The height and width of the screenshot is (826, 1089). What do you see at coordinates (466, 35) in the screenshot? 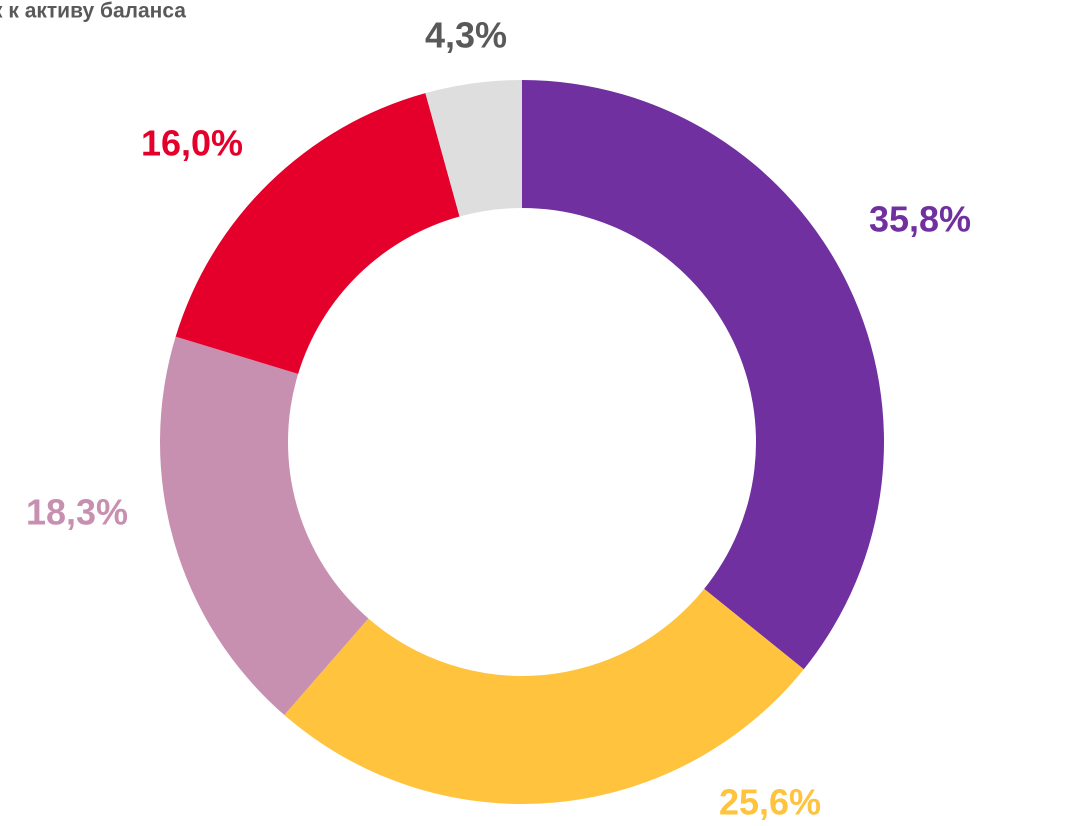
I see `data-label: 4,3%` at bounding box center [466, 35].